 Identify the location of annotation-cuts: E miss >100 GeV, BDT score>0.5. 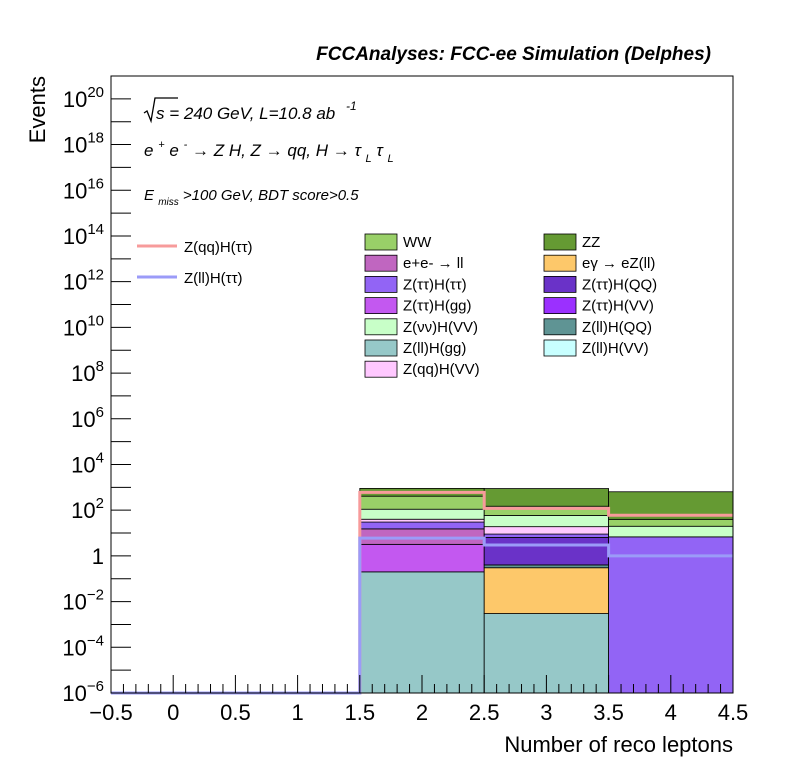
(251, 198).